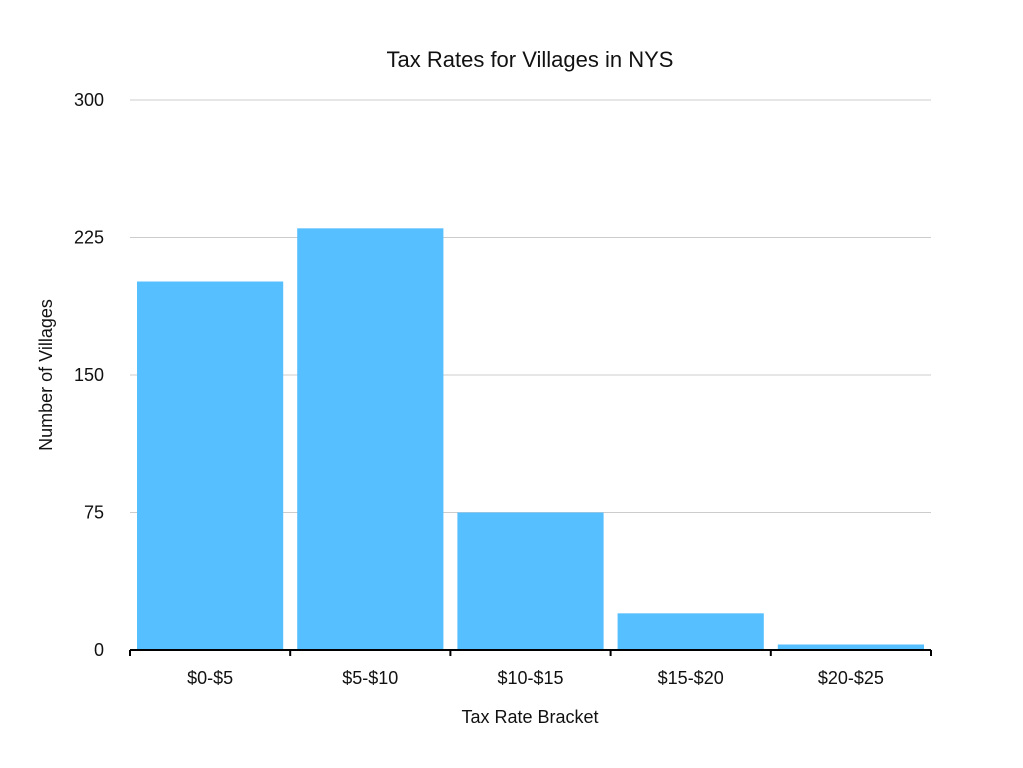 The width and height of the screenshot is (1023, 768). Describe the element at coordinates (99, 650) in the screenshot. I see `y-tick-label: 0` at that location.